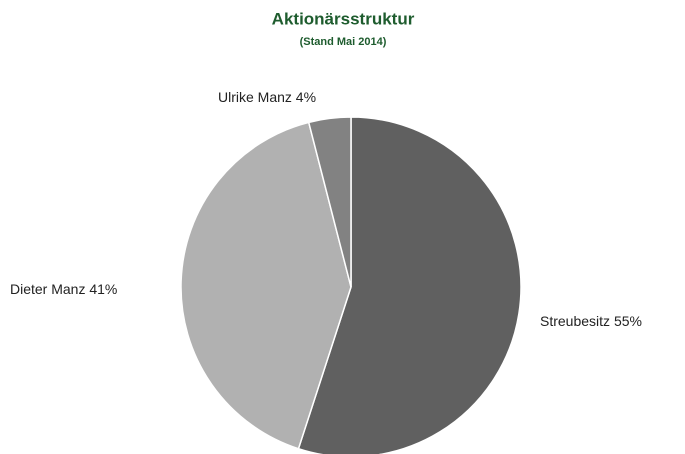 This screenshot has height=454, width=685. Describe the element at coordinates (306, 97) in the screenshot. I see `slice-value-label: 4%` at that location.